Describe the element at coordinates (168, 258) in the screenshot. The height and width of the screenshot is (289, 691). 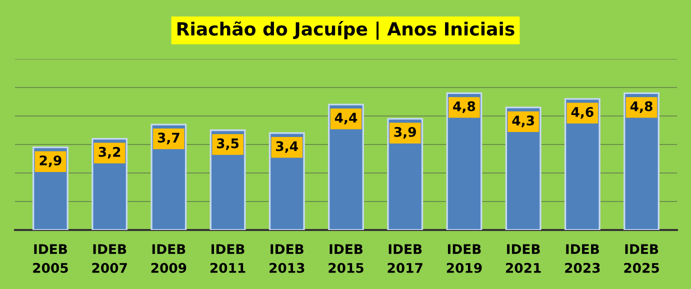
I see `x-tick-label: IDEB 2009` at that location.